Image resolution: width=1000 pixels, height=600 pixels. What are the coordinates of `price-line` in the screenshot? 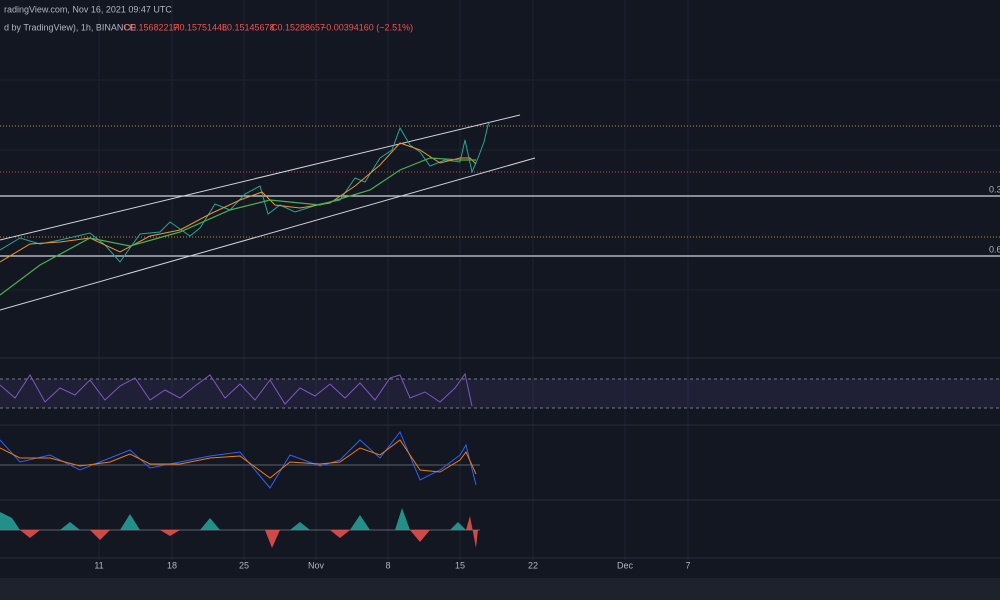 It's located at (245, 192).